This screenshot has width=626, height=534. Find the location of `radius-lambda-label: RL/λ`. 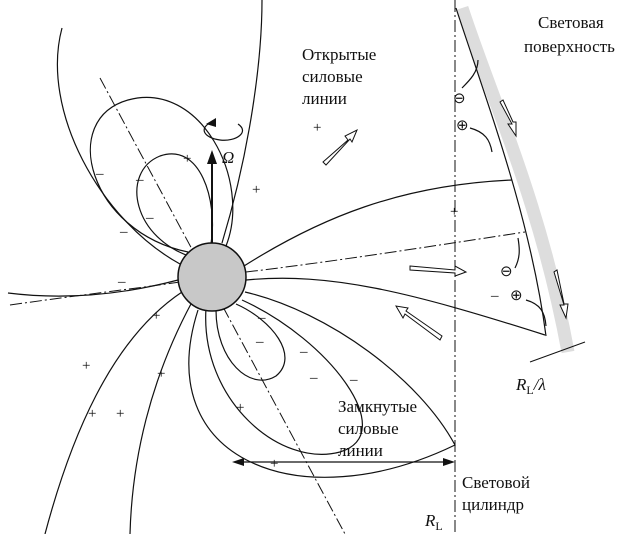

radius-lambda-label: RL/λ is located at coordinates (530, 386).